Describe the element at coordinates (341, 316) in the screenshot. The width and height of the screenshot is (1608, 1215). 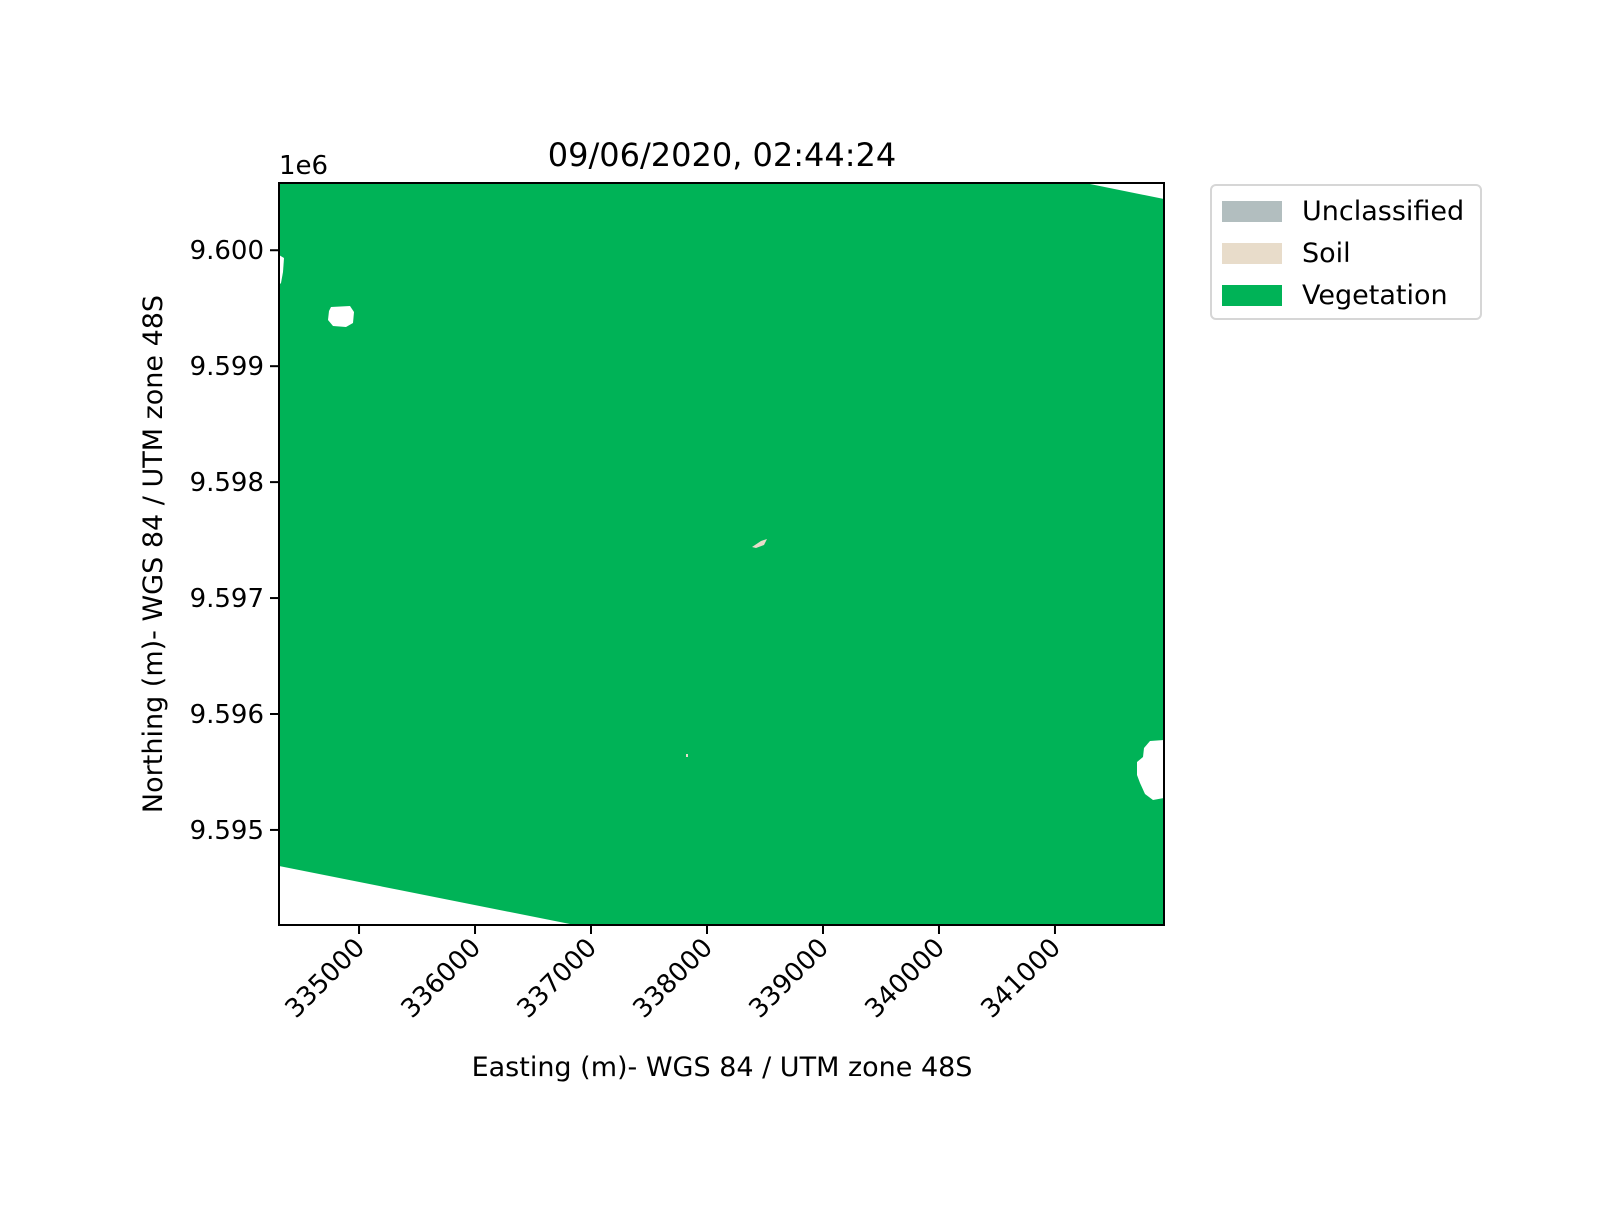
I see `nodata-patch-small` at that location.